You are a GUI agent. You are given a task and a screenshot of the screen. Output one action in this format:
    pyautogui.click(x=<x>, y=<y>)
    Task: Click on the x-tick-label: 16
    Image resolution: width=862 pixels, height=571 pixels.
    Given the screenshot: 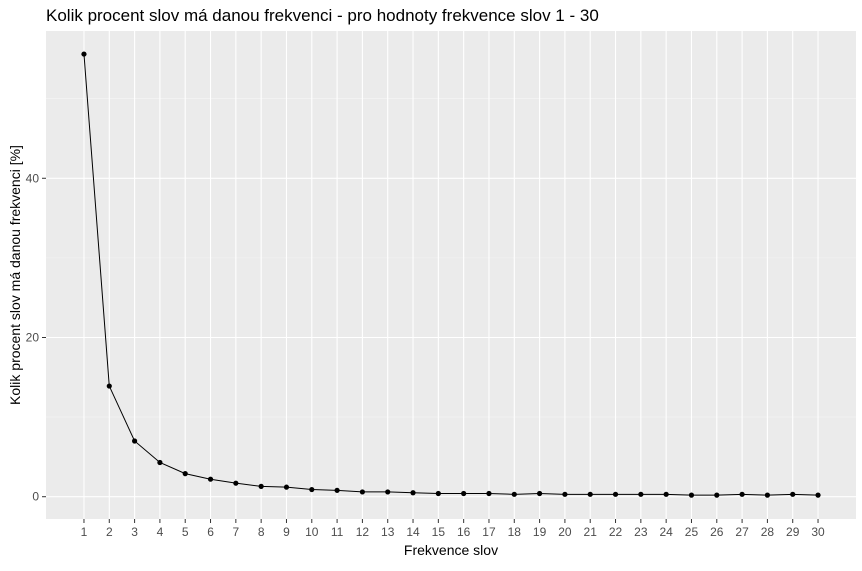 What is the action you would take?
    pyautogui.click(x=464, y=532)
    